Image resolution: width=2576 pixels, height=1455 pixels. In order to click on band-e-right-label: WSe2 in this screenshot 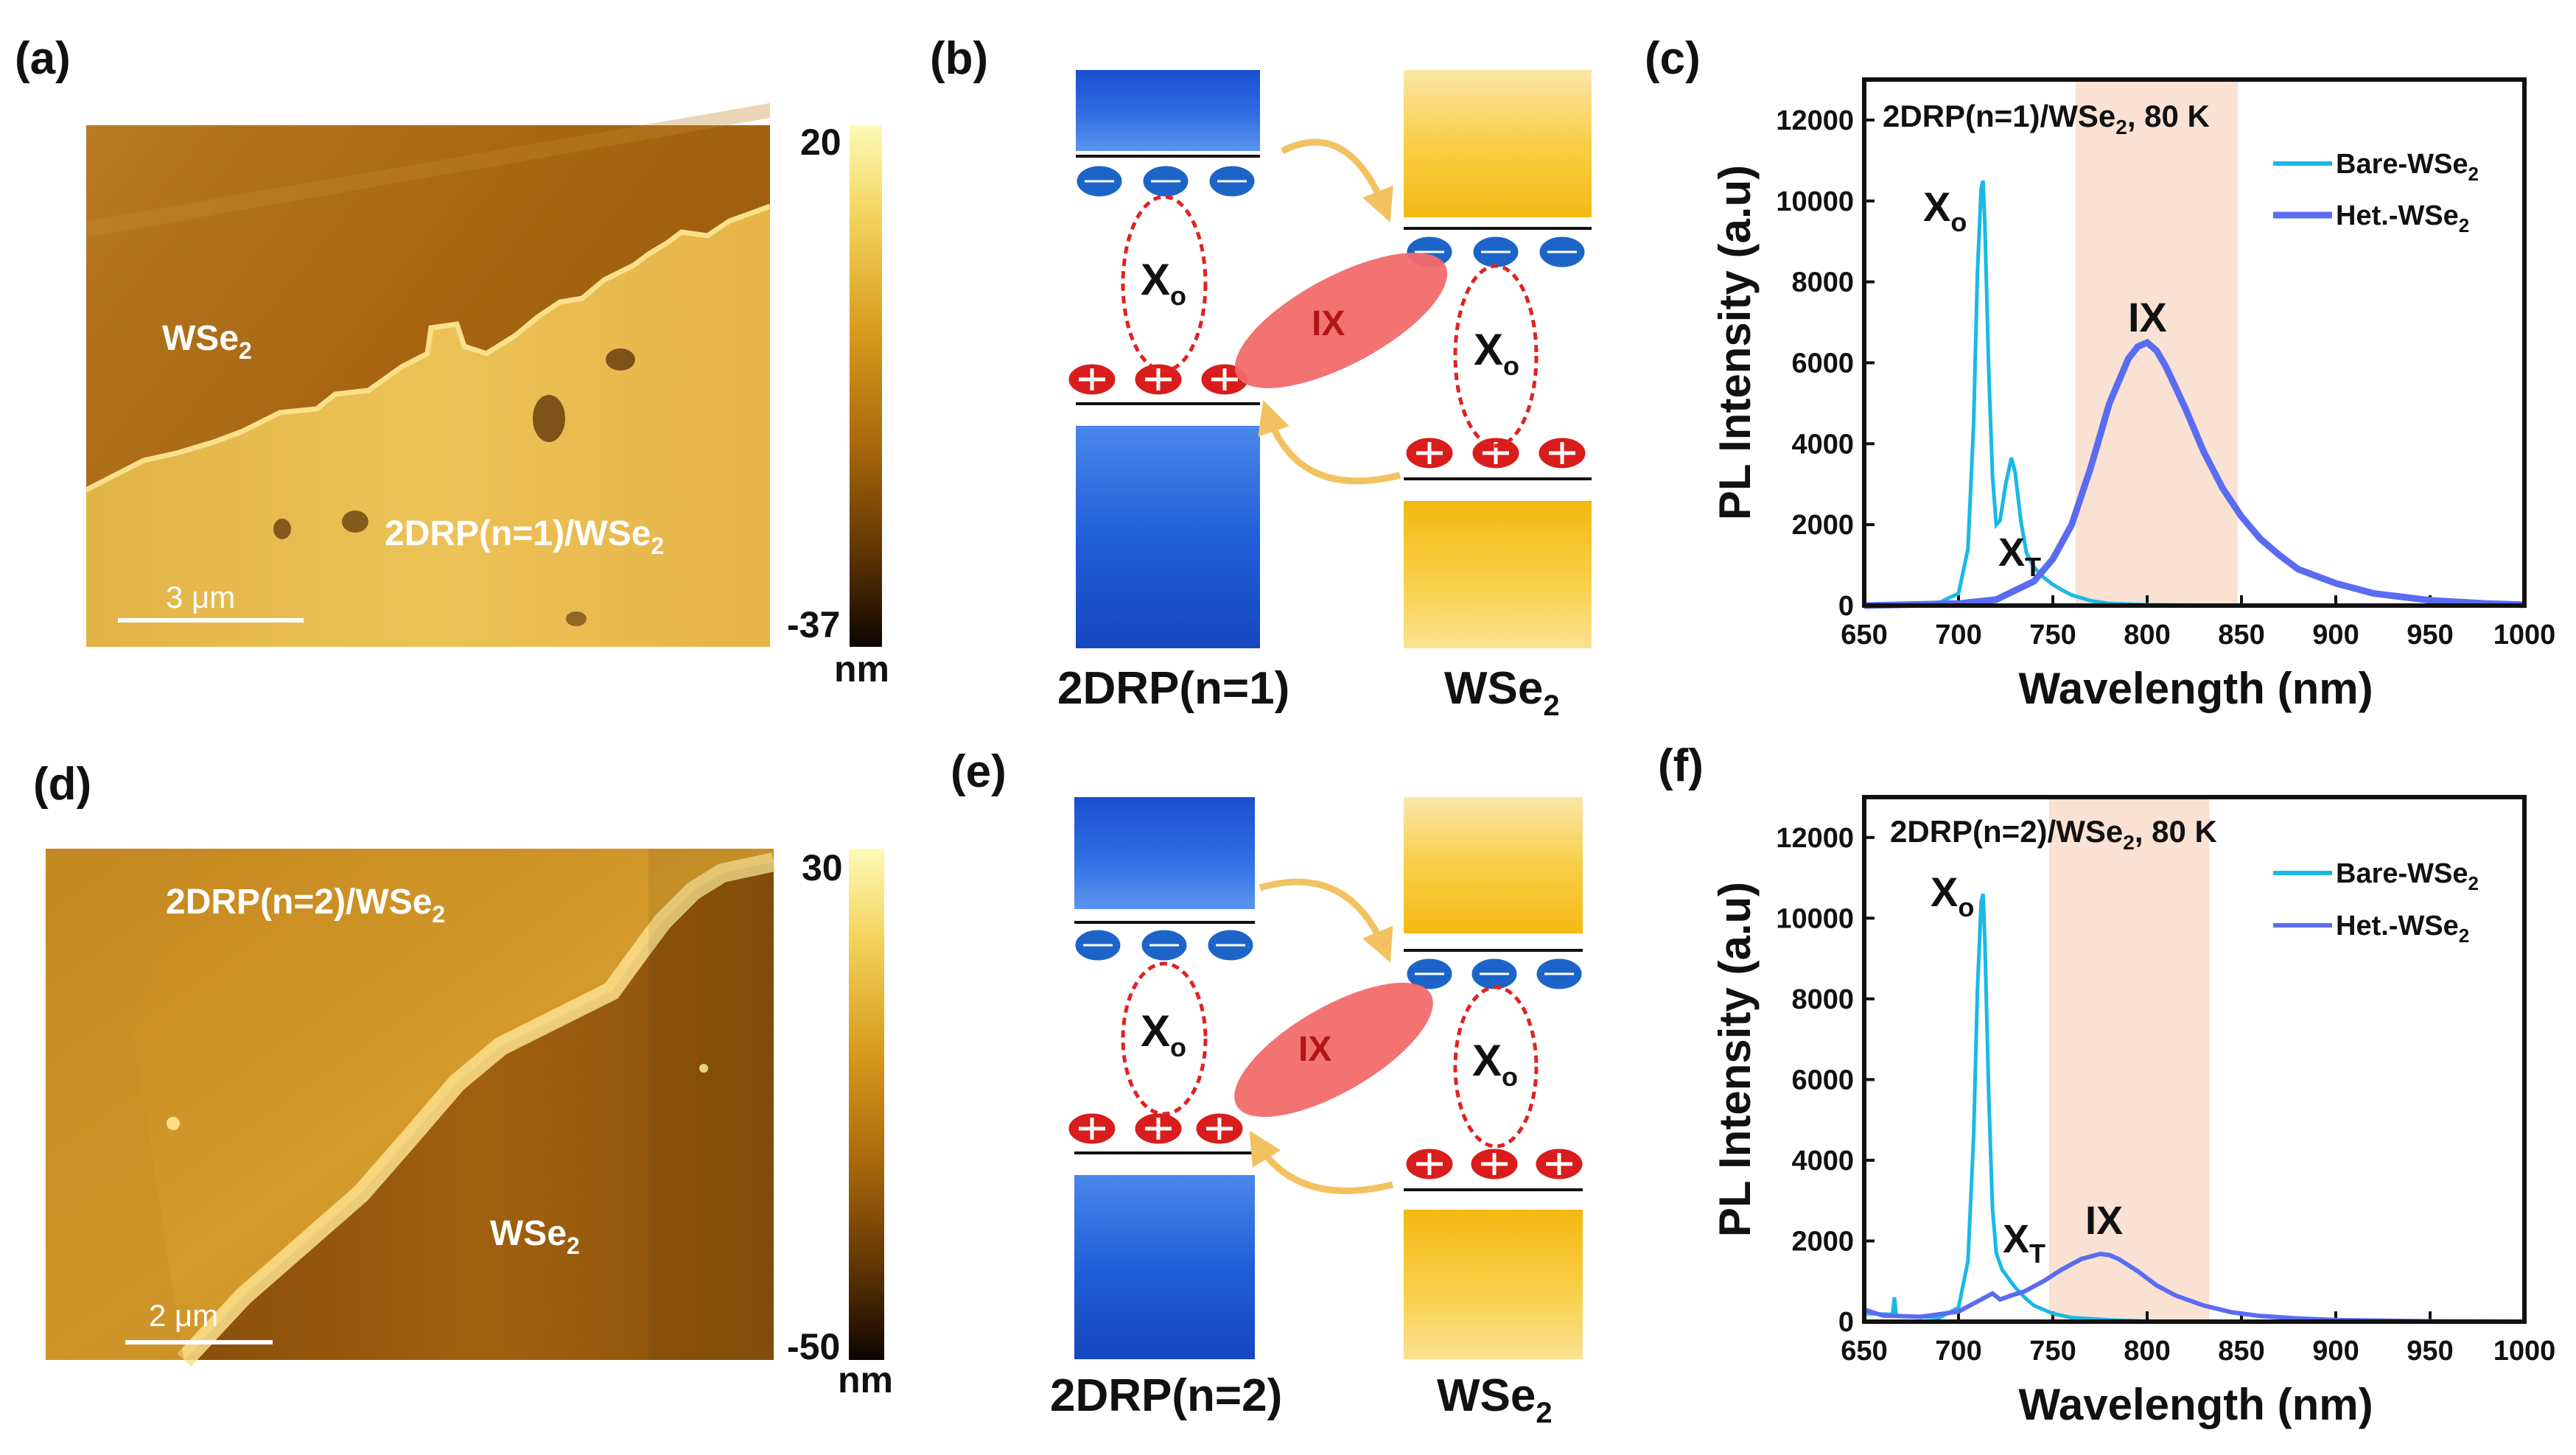, I will do `click(1495, 1400)`.